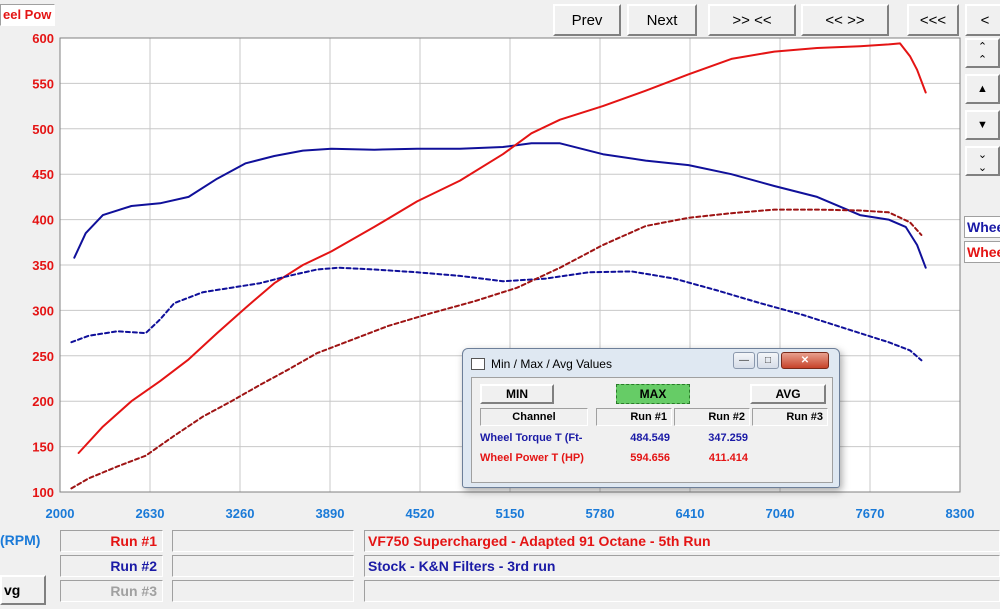 The width and height of the screenshot is (1000, 609). I want to click on run2-description: Stock - K&N Filters - 3rd run, so click(682, 566).